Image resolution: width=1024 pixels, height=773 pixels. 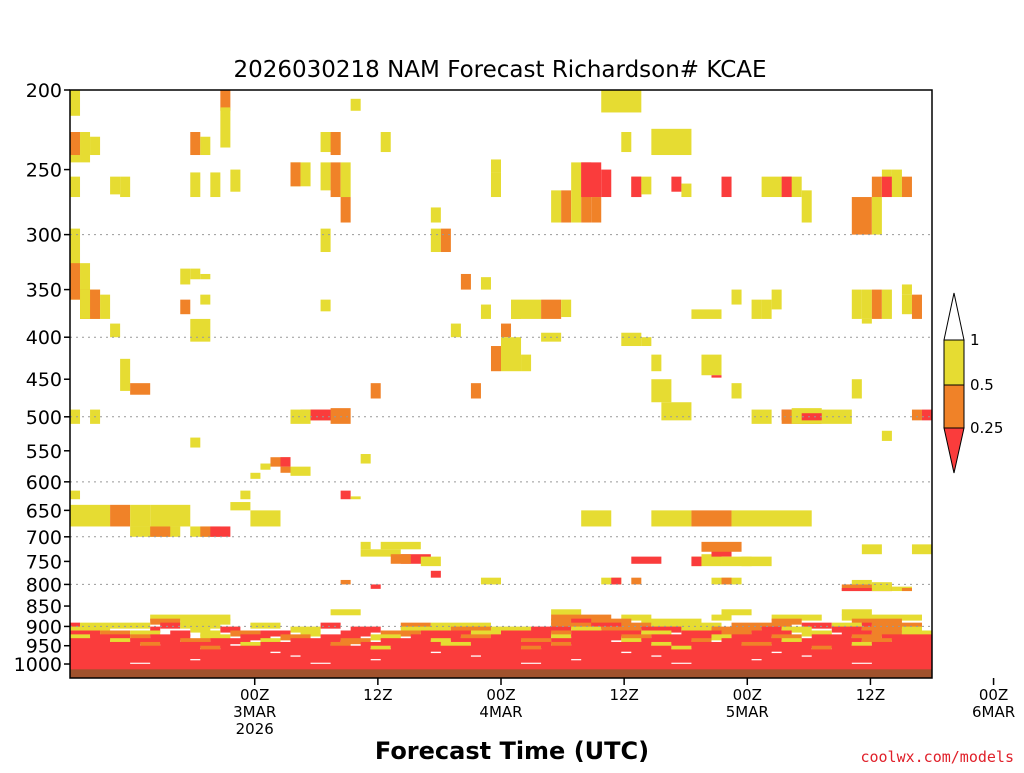 What do you see at coordinates (44, 338) in the screenshot?
I see `y-tick-label: 400` at bounding box center [44, 338].